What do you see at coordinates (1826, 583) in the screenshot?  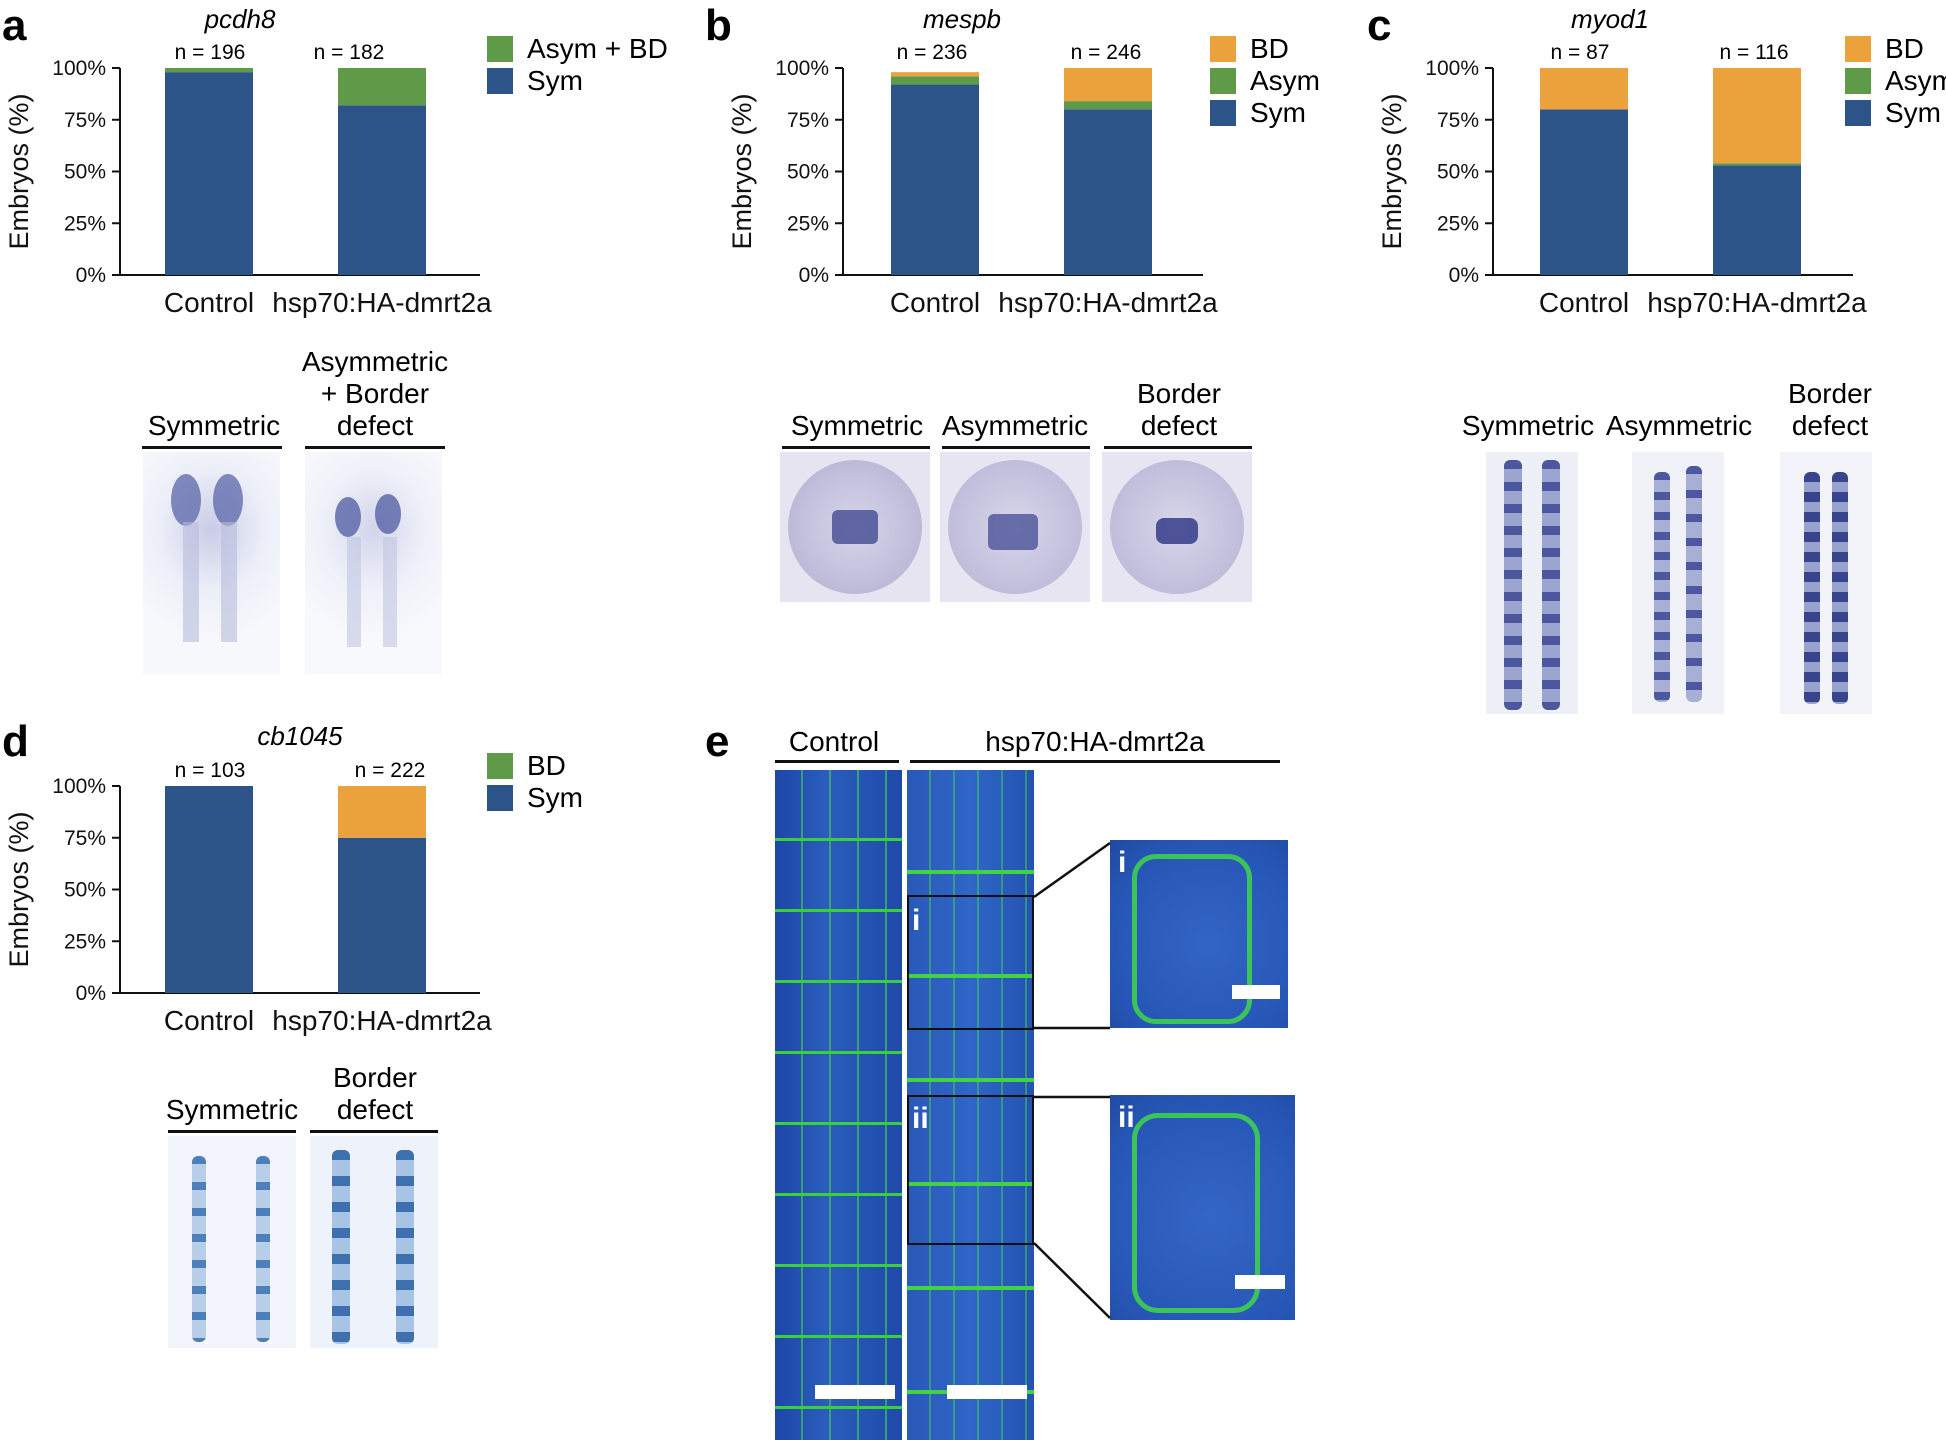 I see `embryo-image-c-bd` at bounding box center [1826, 583].